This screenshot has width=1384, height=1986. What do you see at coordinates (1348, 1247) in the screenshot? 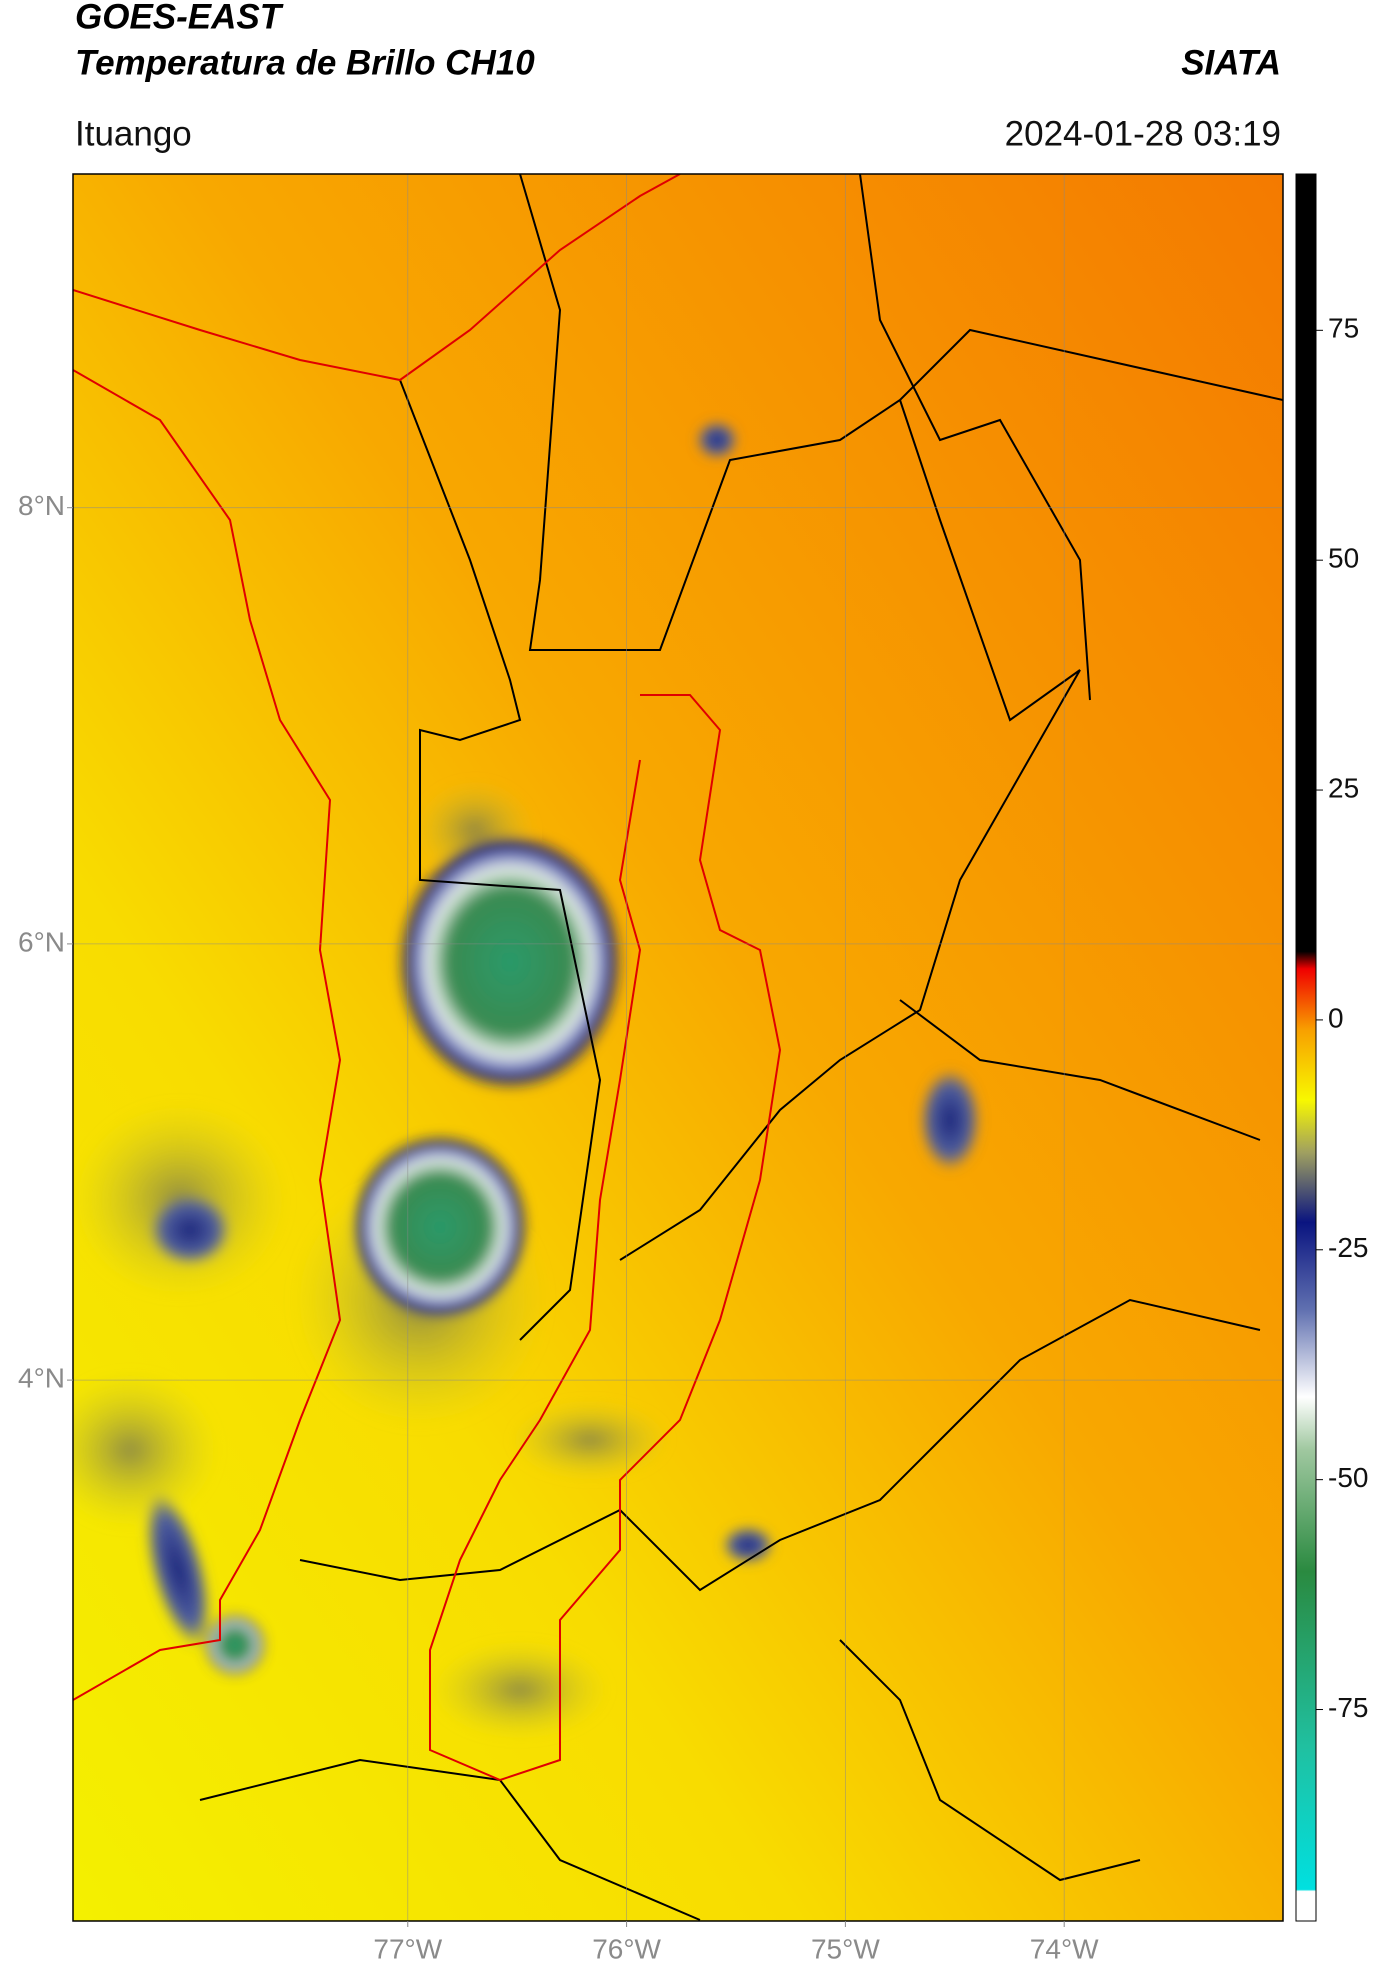
I see `colorbar-label: -25` at bounding box center [1348, 1247].